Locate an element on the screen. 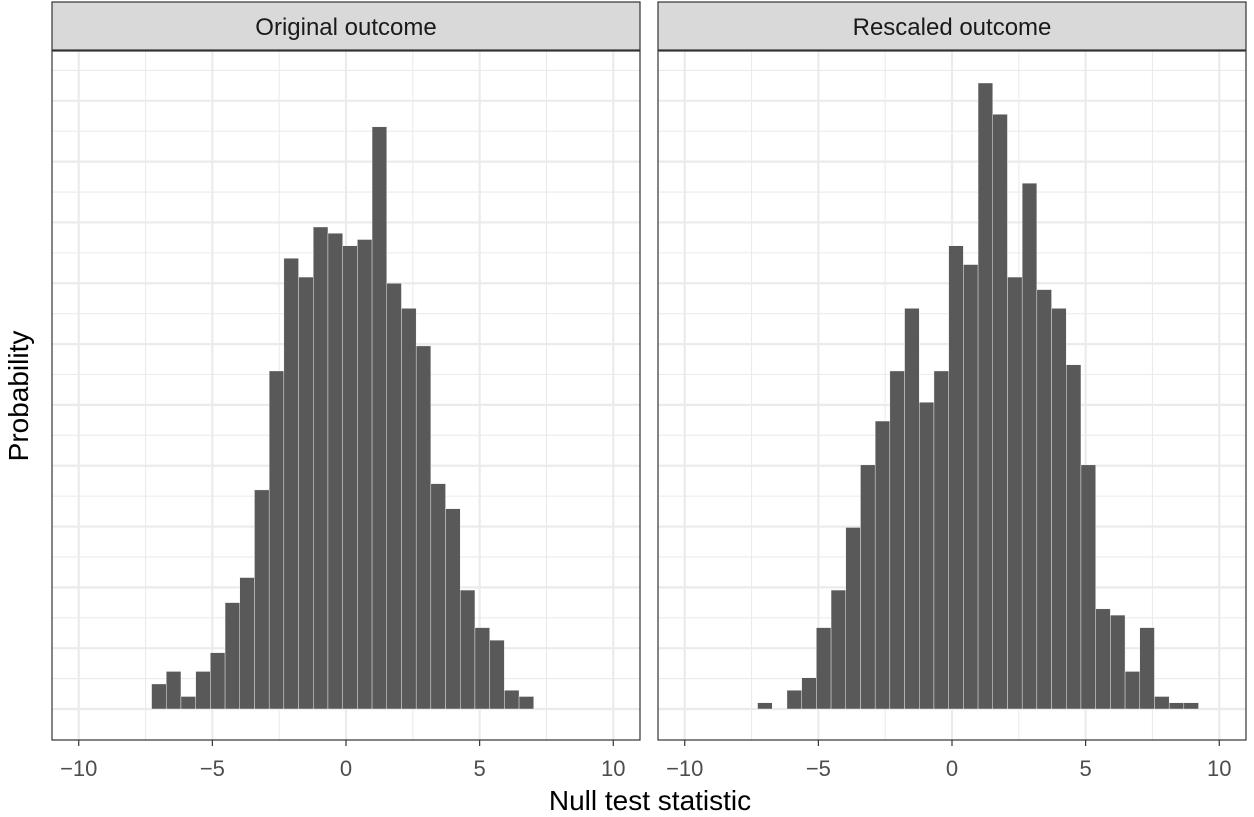 This screenshot has height=817, width=1254. panel-title: Original outcome is located at coordinates (345, 27).